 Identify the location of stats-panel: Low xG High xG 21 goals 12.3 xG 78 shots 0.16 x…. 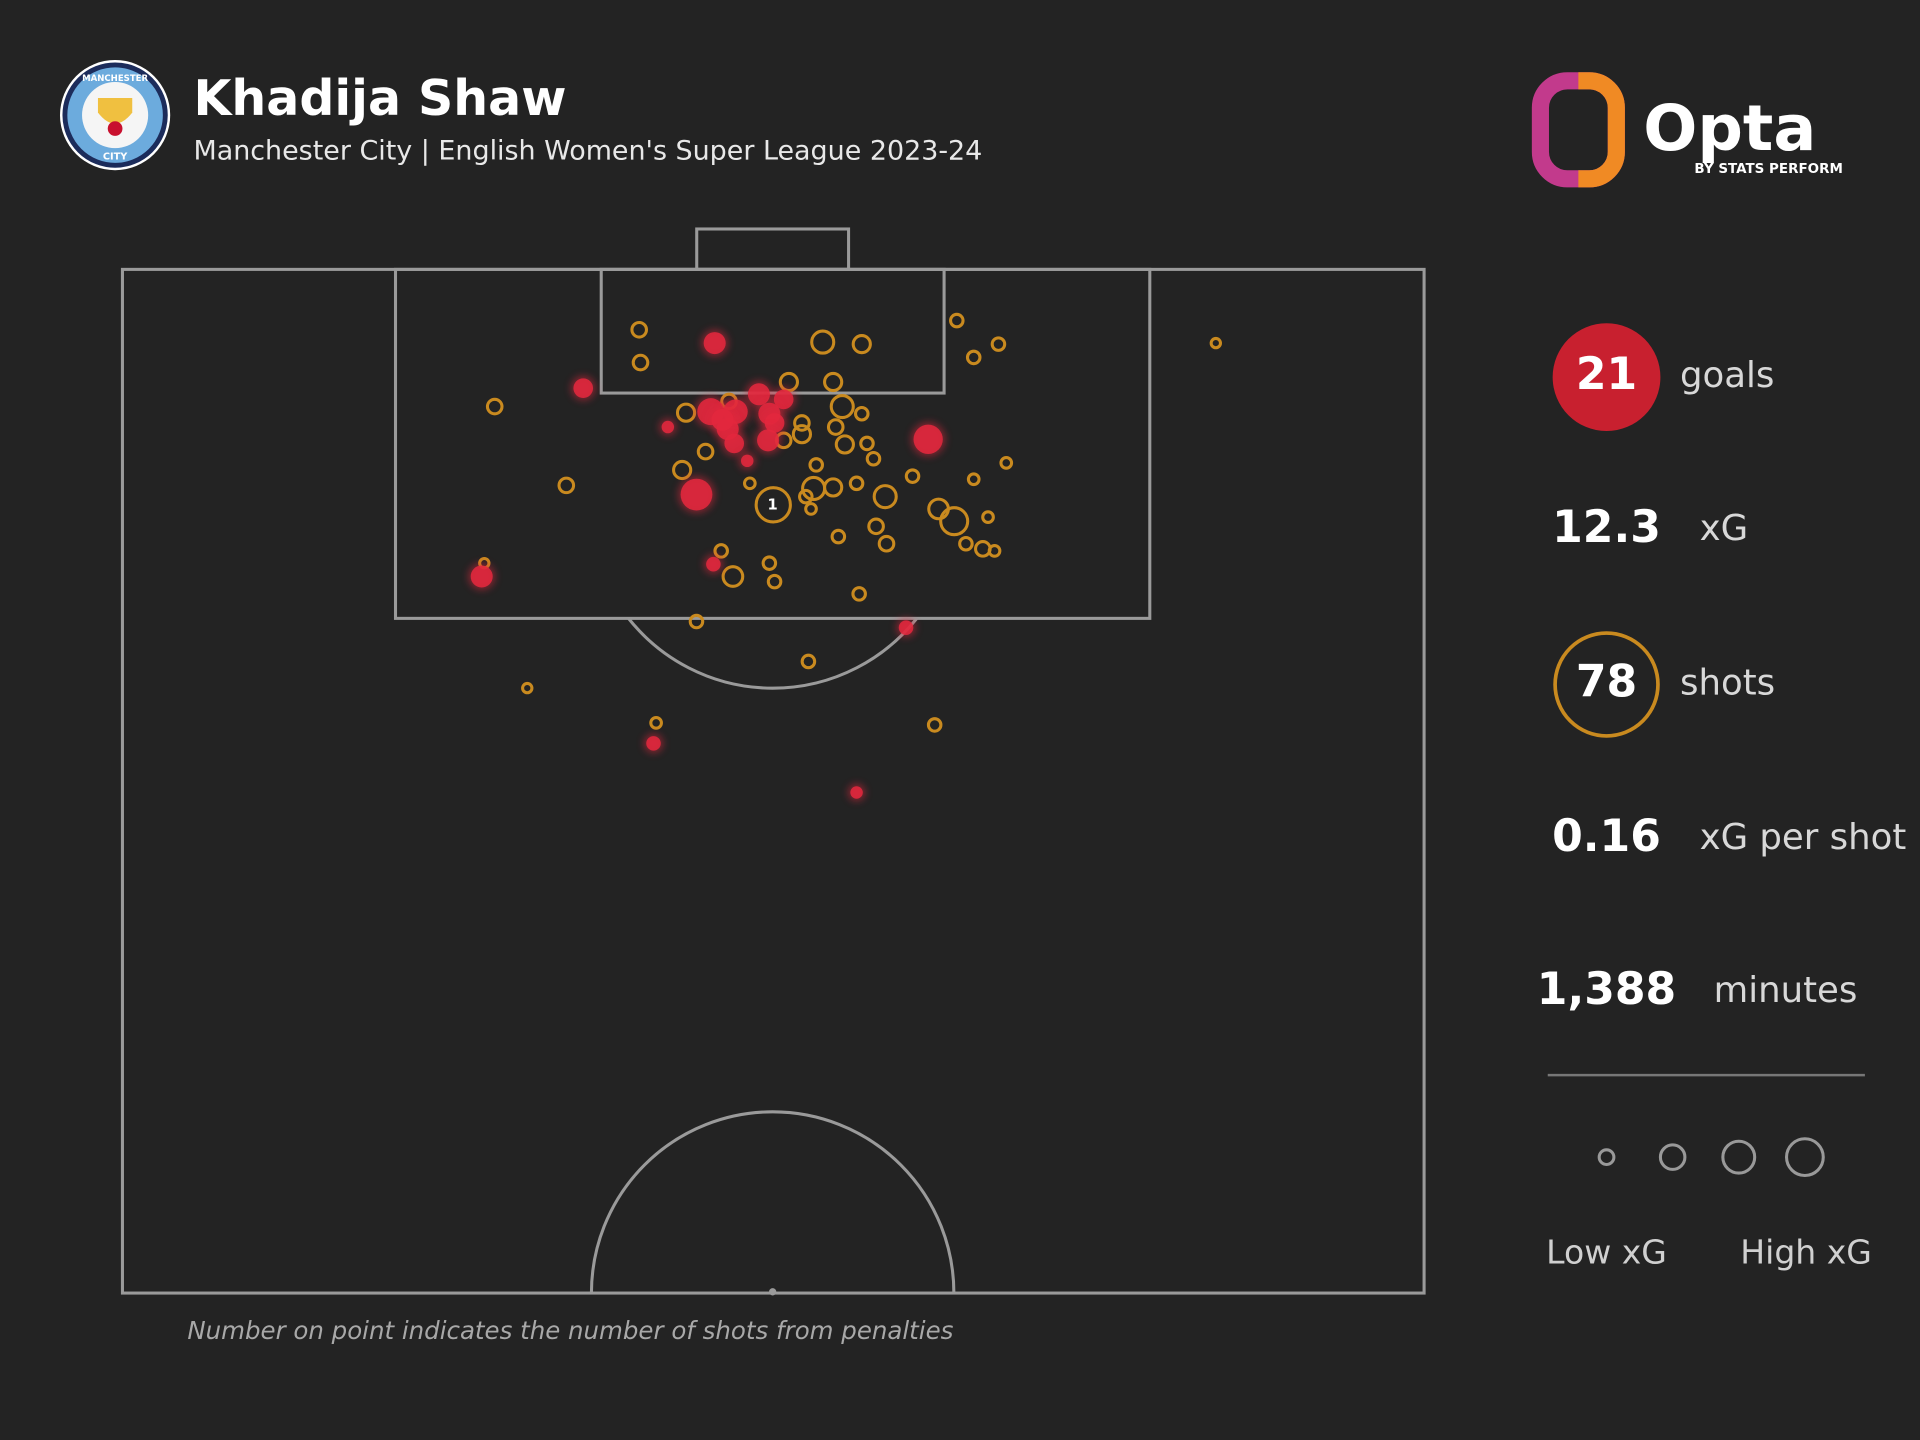
(1721, 797).